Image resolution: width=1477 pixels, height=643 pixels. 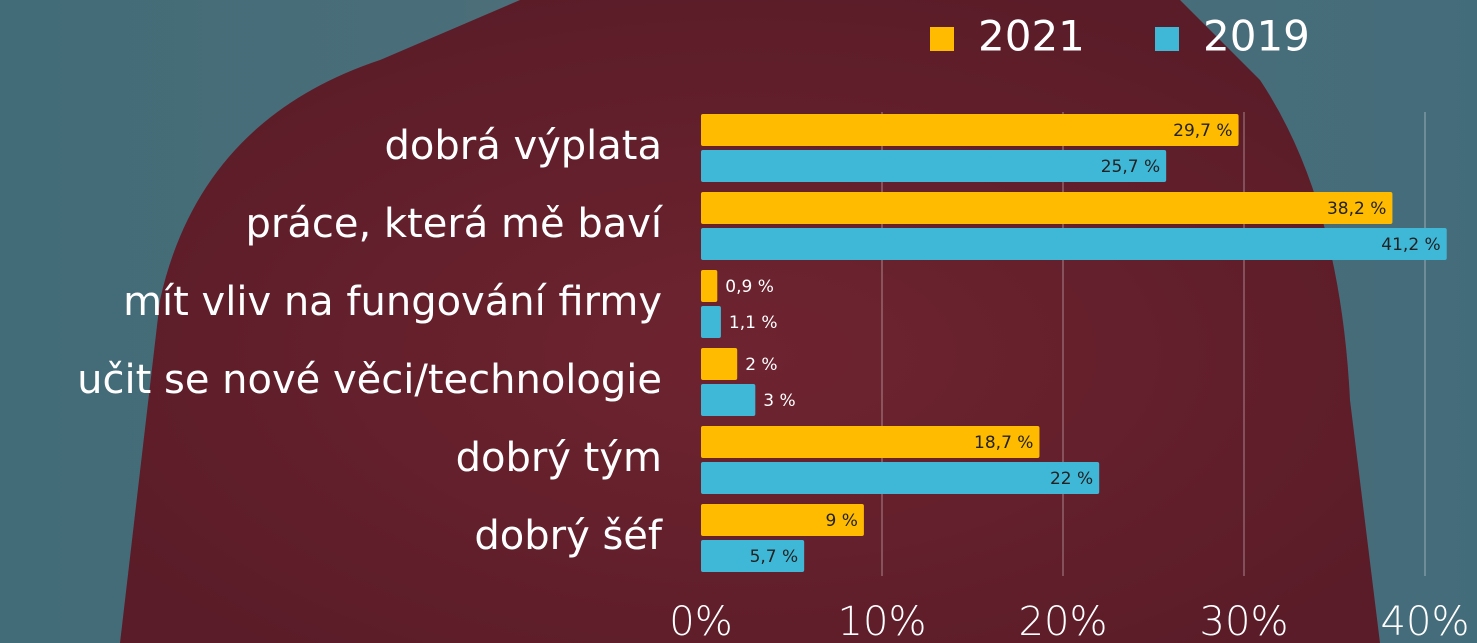 What do you see at coordinates (369, 380) in the screenshot?
I see `category-label: učit se nové věci/technologie` at bounding box center [369, 380].